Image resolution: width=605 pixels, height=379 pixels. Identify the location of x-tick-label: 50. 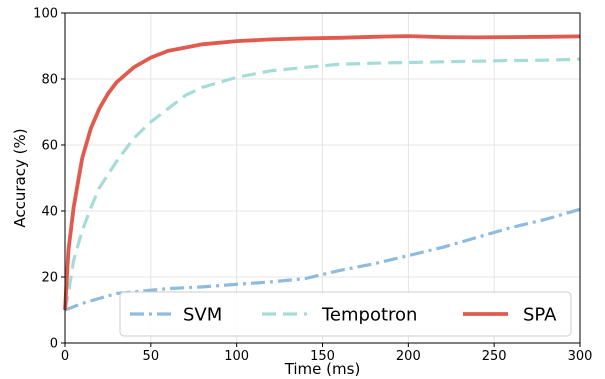
(151, 356).